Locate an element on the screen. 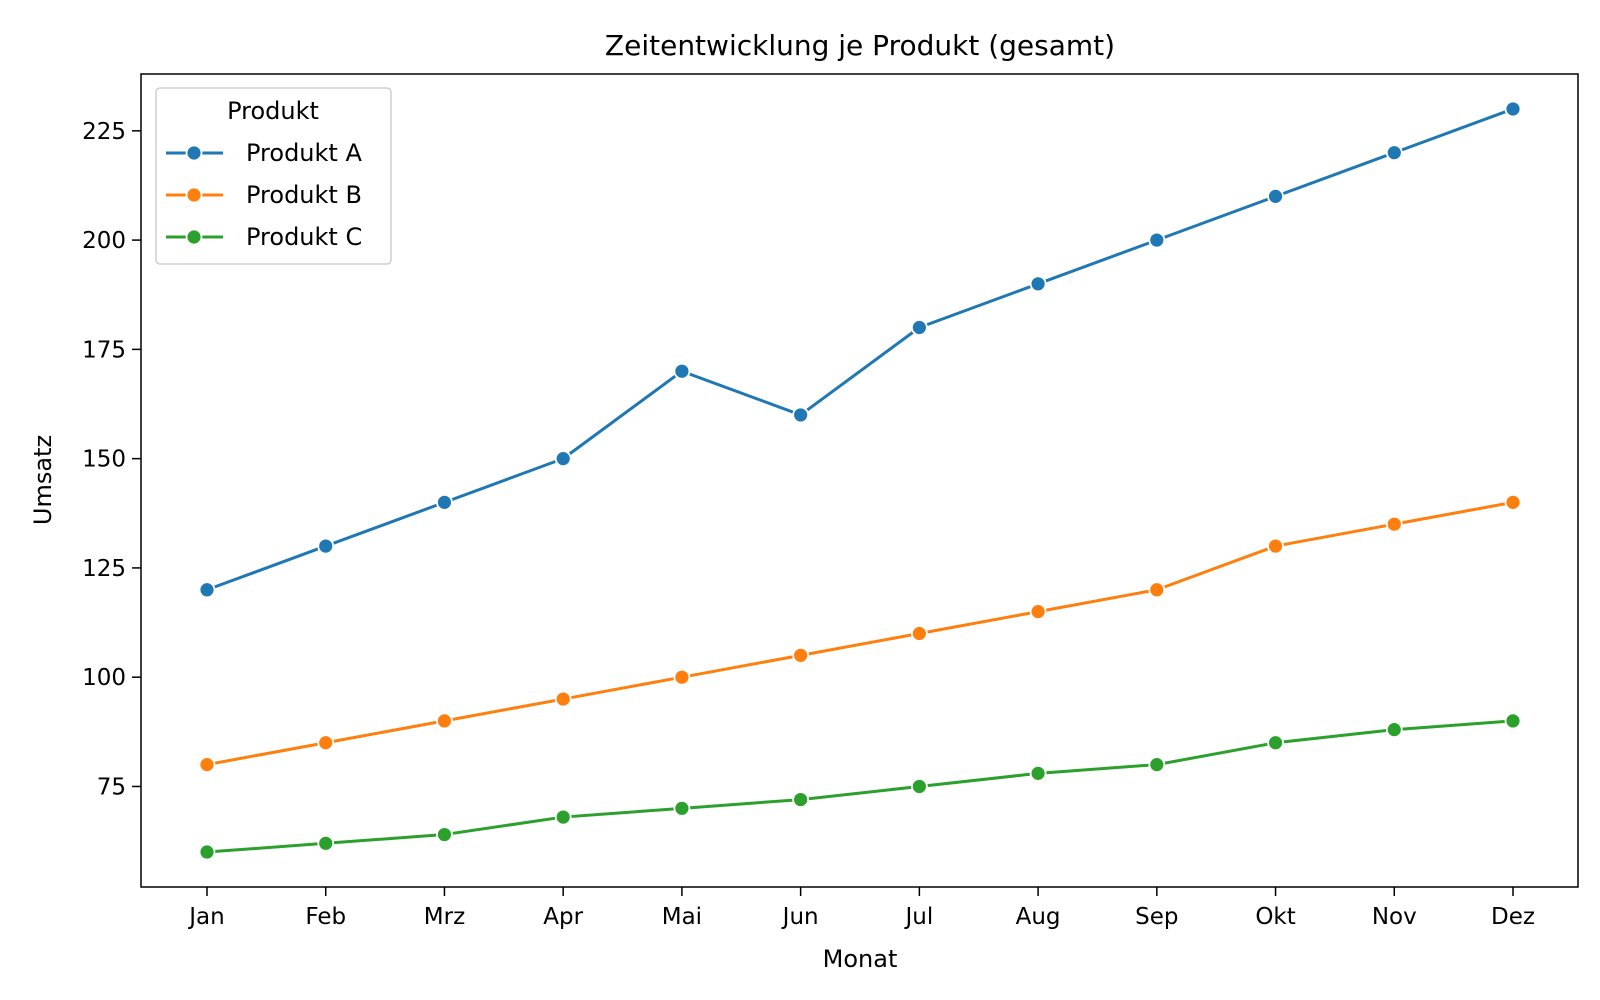 The height and width of the screenshot is (1000, 1600). legend-items: Produkt A Produkt B Produkt C is located at coordinates (264, 195).